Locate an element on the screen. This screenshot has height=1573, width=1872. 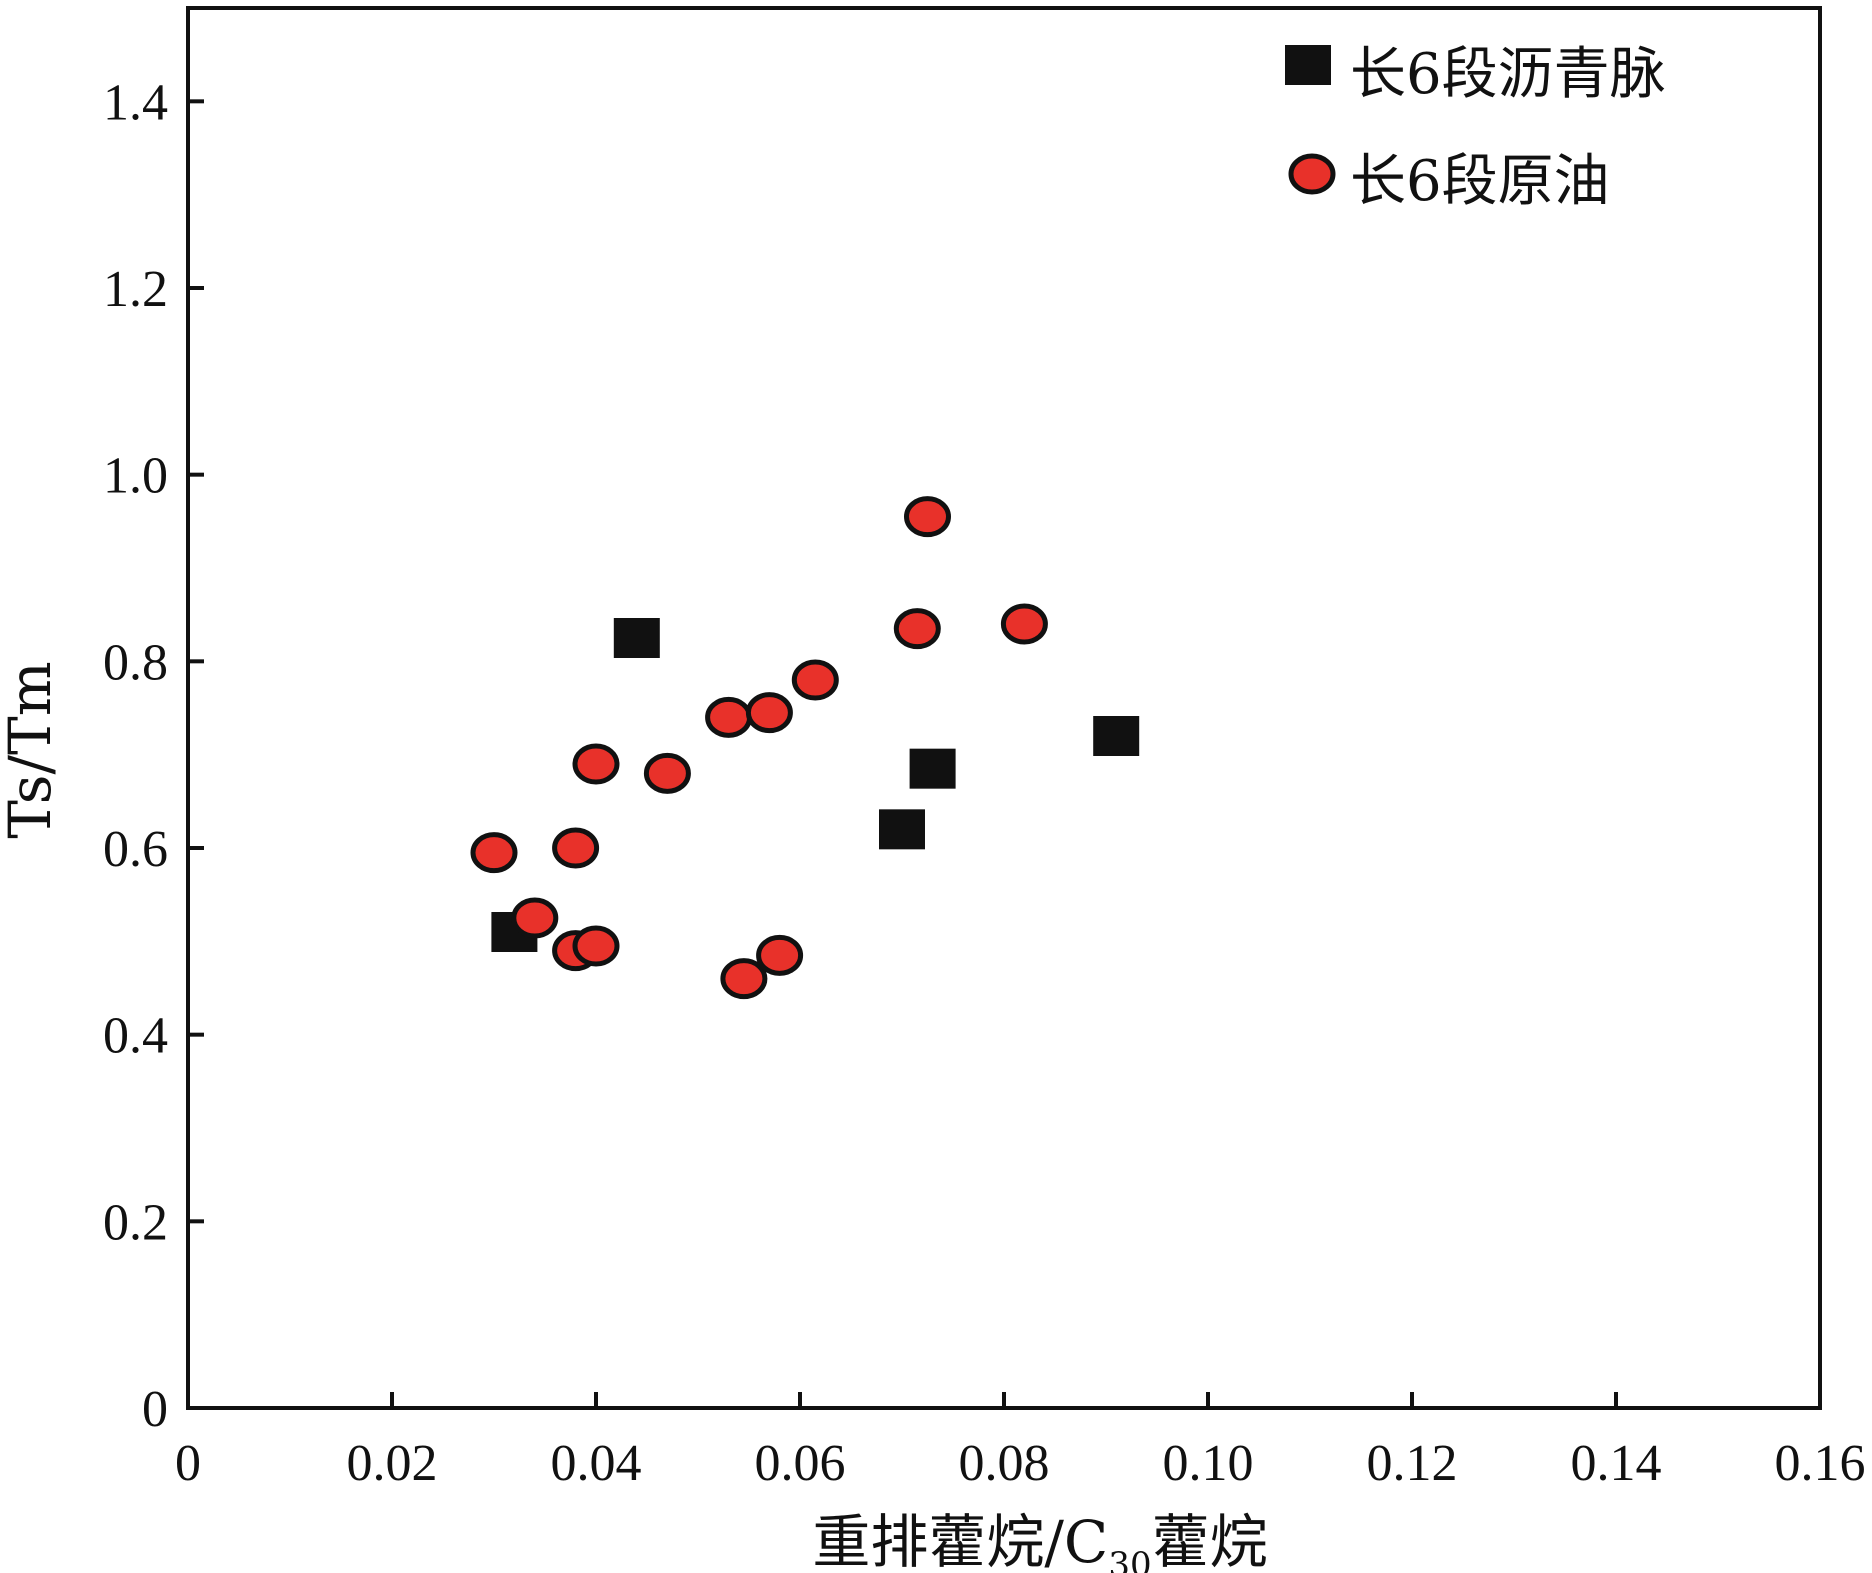
x-tick-label: 0.08 is located at coordinates (1004, 1463).